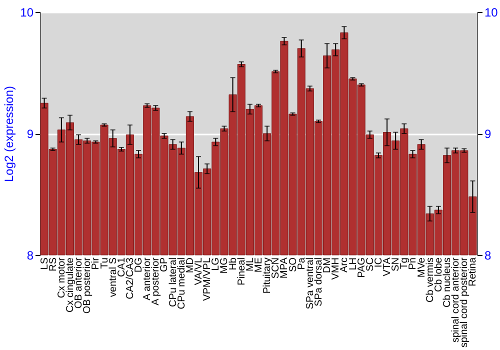 The height and width of the screenshot is (350, 500). I want to click on x-tick-label: ML, so click(250, 264).